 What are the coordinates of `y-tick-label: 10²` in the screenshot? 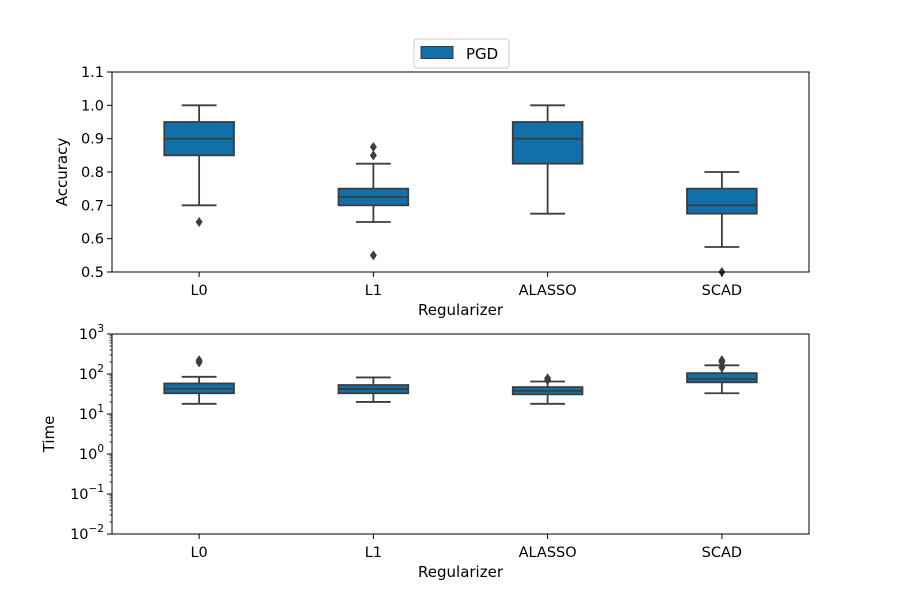 It's located at (91, 373).